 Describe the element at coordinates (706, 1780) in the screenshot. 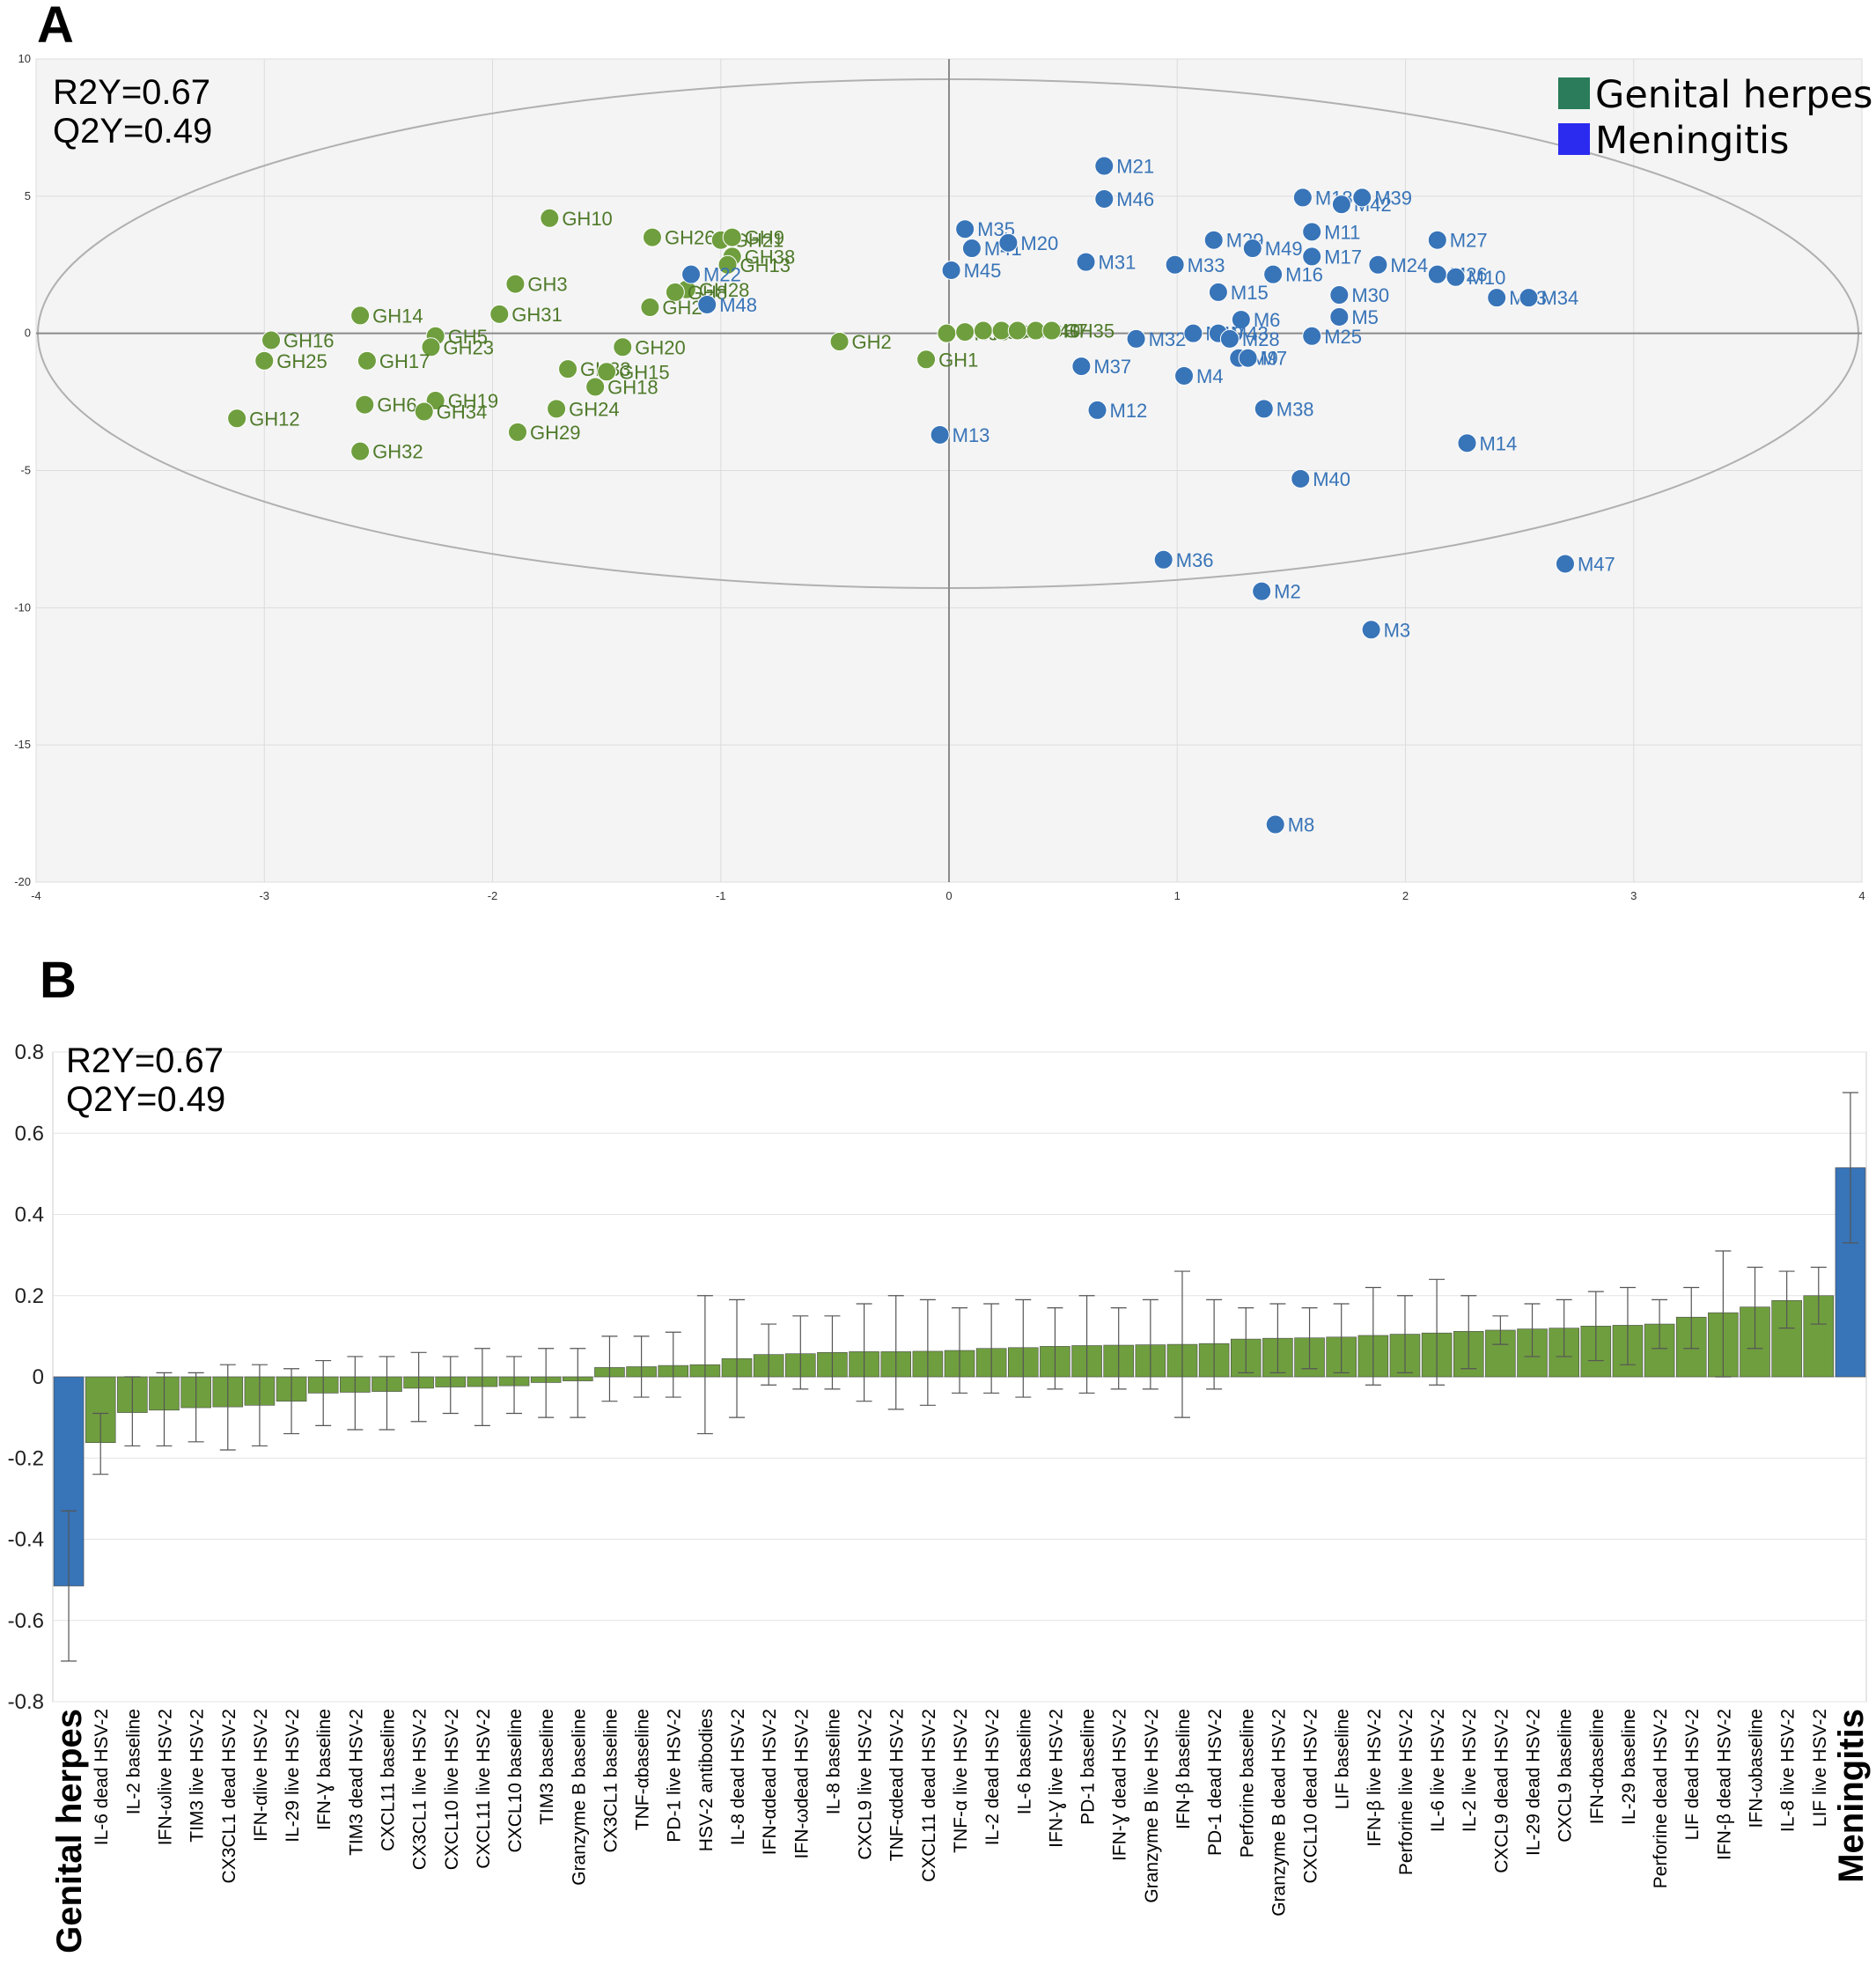

I see `bar-category-label: HSV-2 antibodies` at that location.